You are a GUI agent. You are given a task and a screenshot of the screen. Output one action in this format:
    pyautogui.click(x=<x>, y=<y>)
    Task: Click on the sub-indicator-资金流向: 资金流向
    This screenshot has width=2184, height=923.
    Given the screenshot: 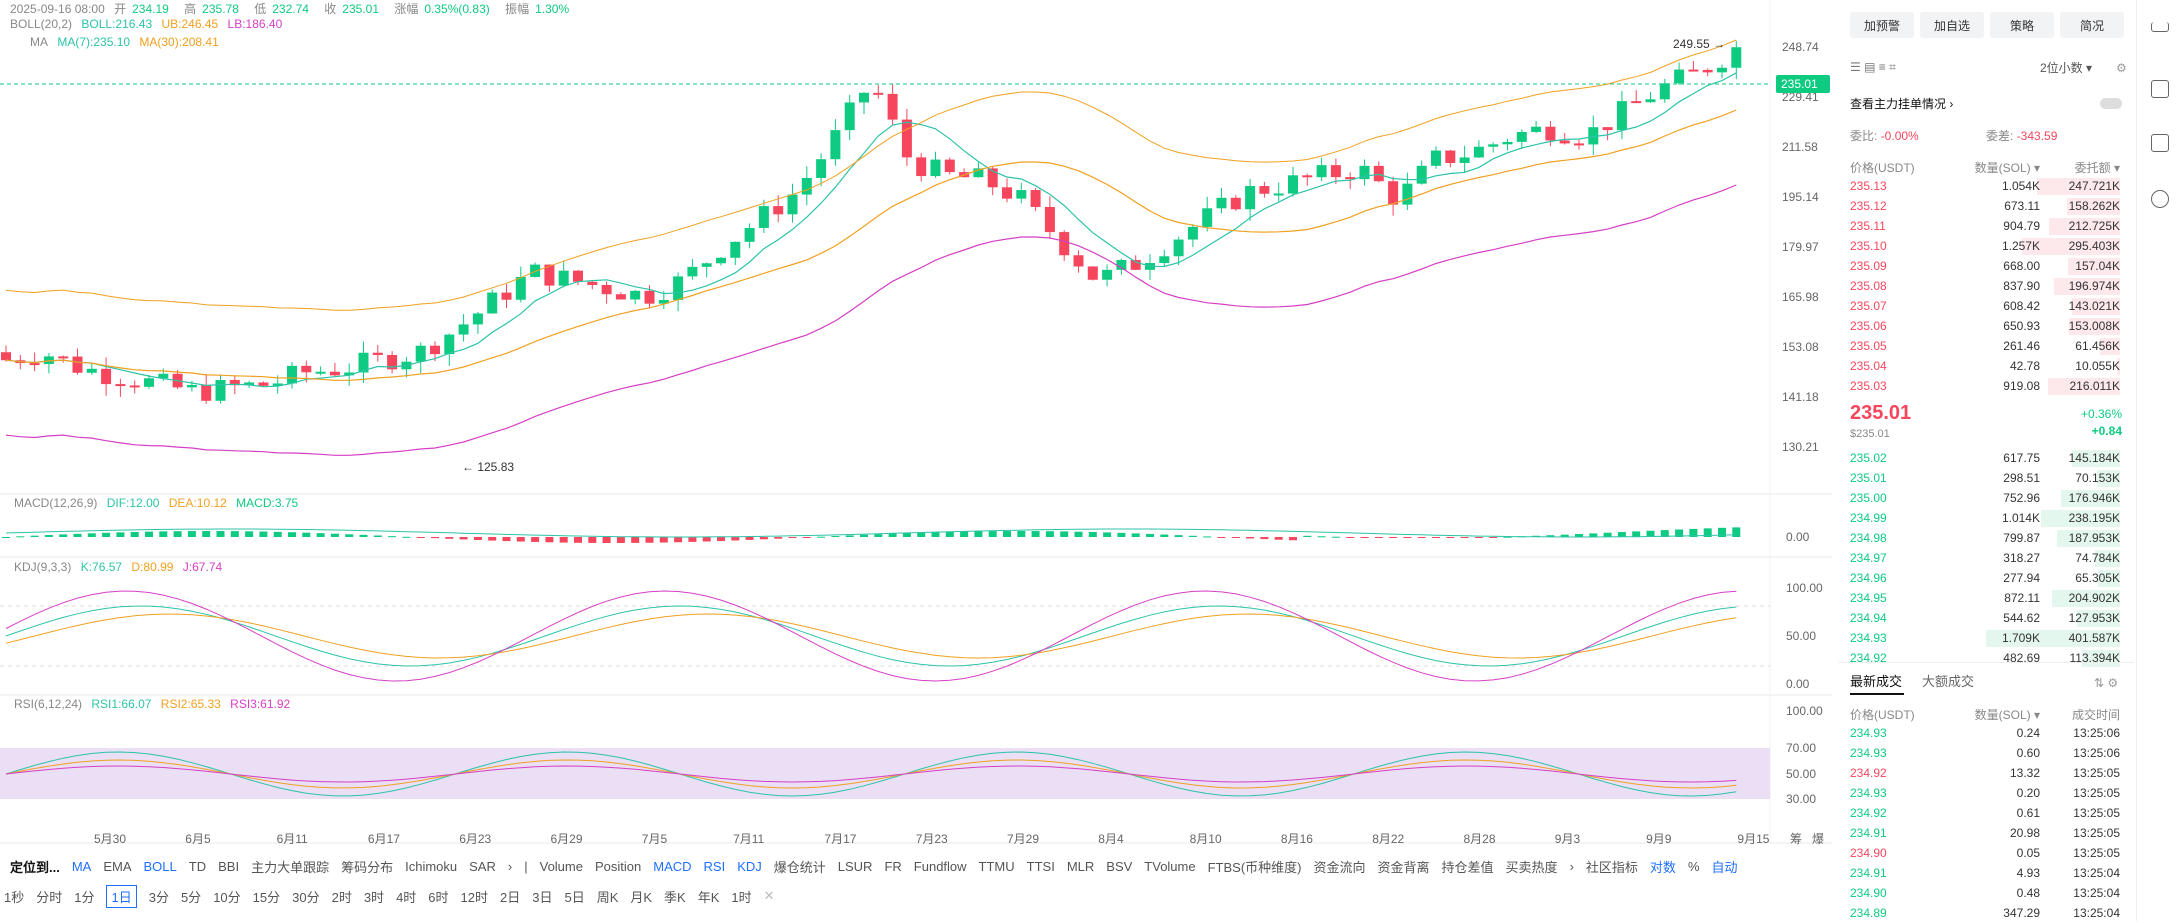 What is the action you would take?
    pyautogui.click(x=1339, y=867)
    